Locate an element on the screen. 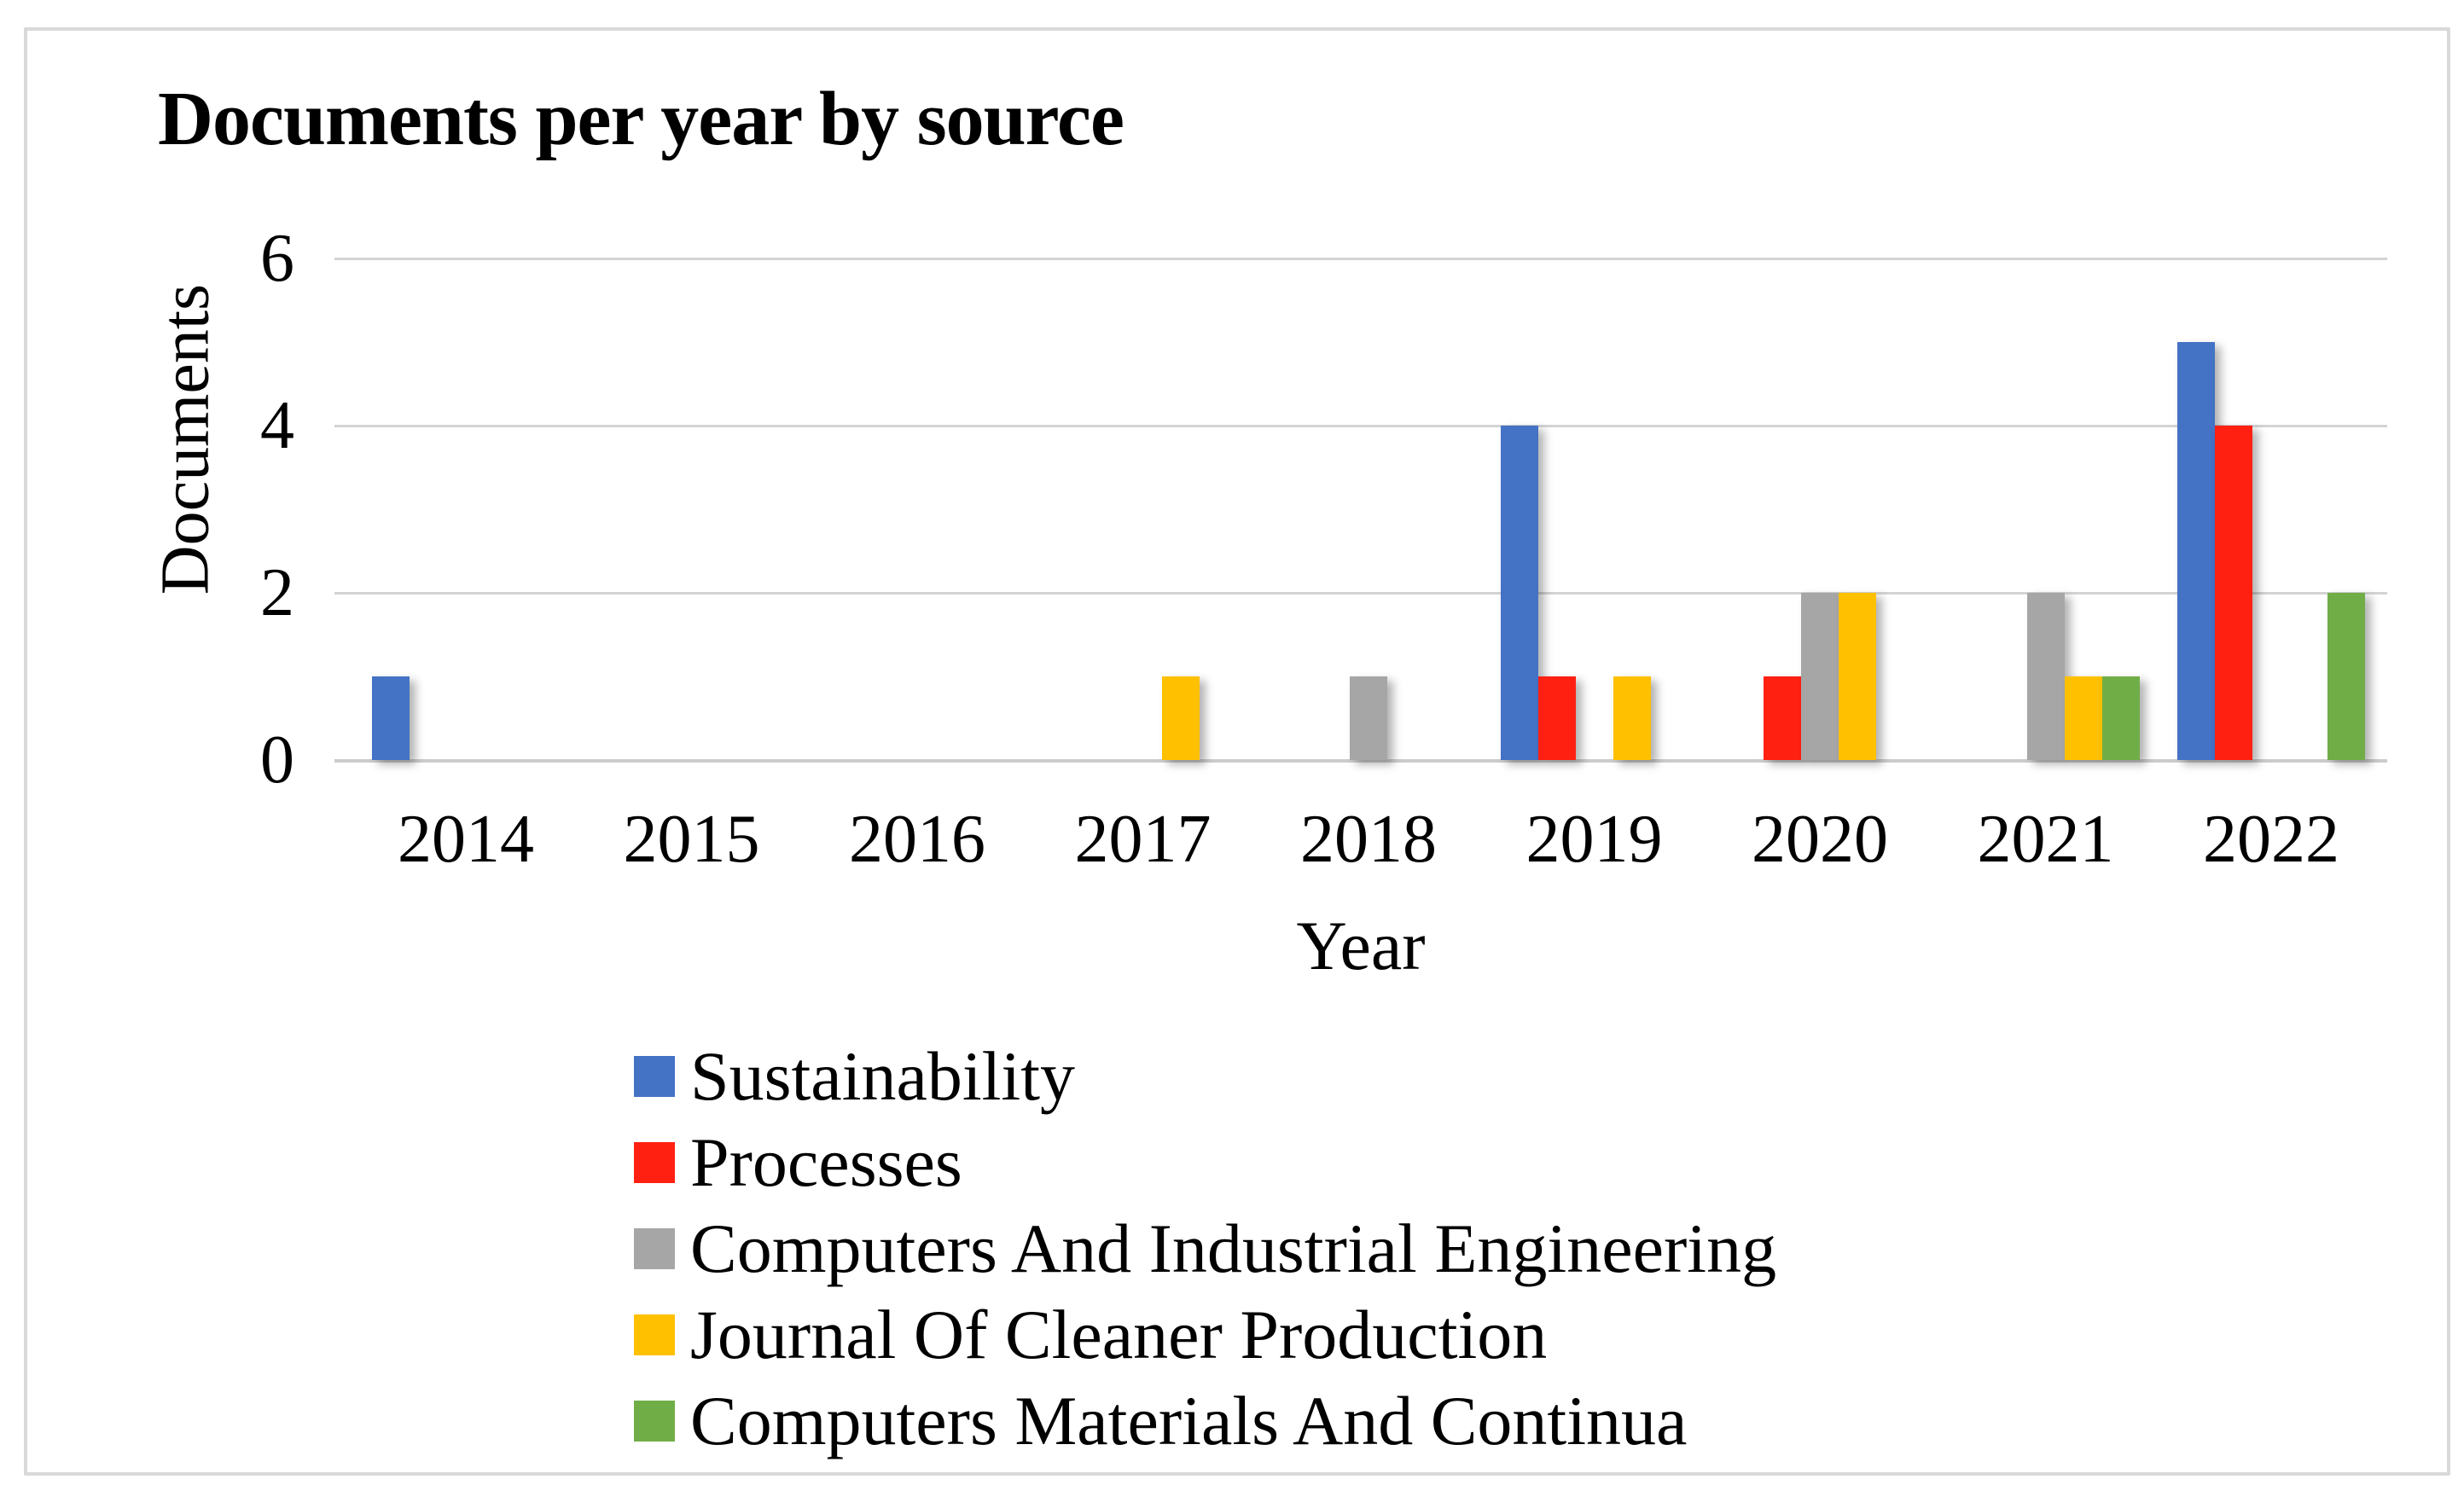 The height and width of the screenshot is (1491, 2464). legend-label: Computers And Industrial Engineering is located at coordinates (1233, 1248).